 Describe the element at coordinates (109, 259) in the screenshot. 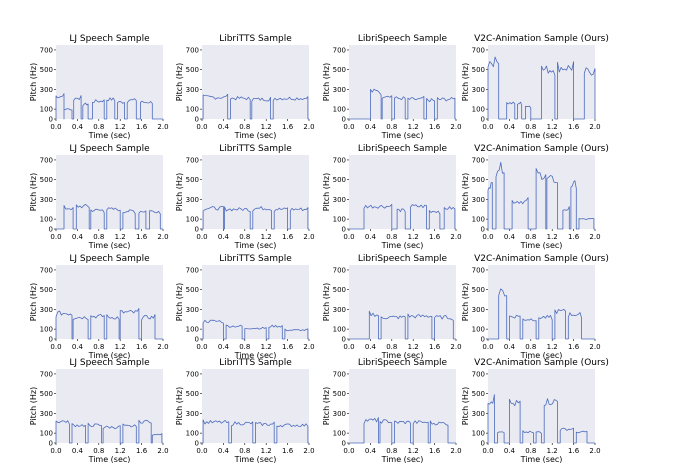

I see `subplot-title: LJ Speech Sample` at that location.